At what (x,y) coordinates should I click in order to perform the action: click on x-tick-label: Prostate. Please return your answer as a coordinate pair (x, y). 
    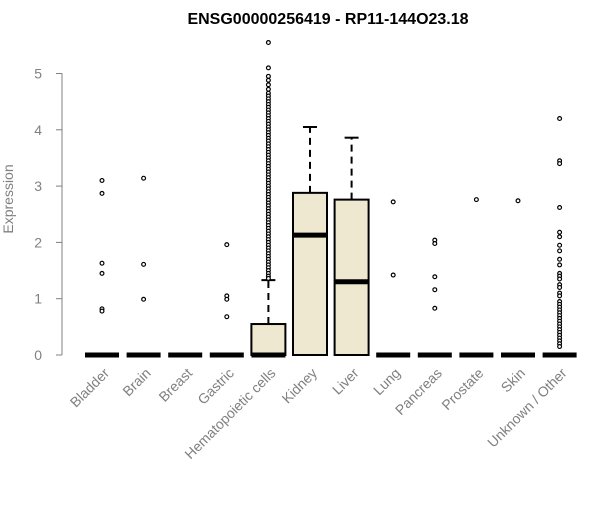
    Looking at the image, I should click on (462, 389).